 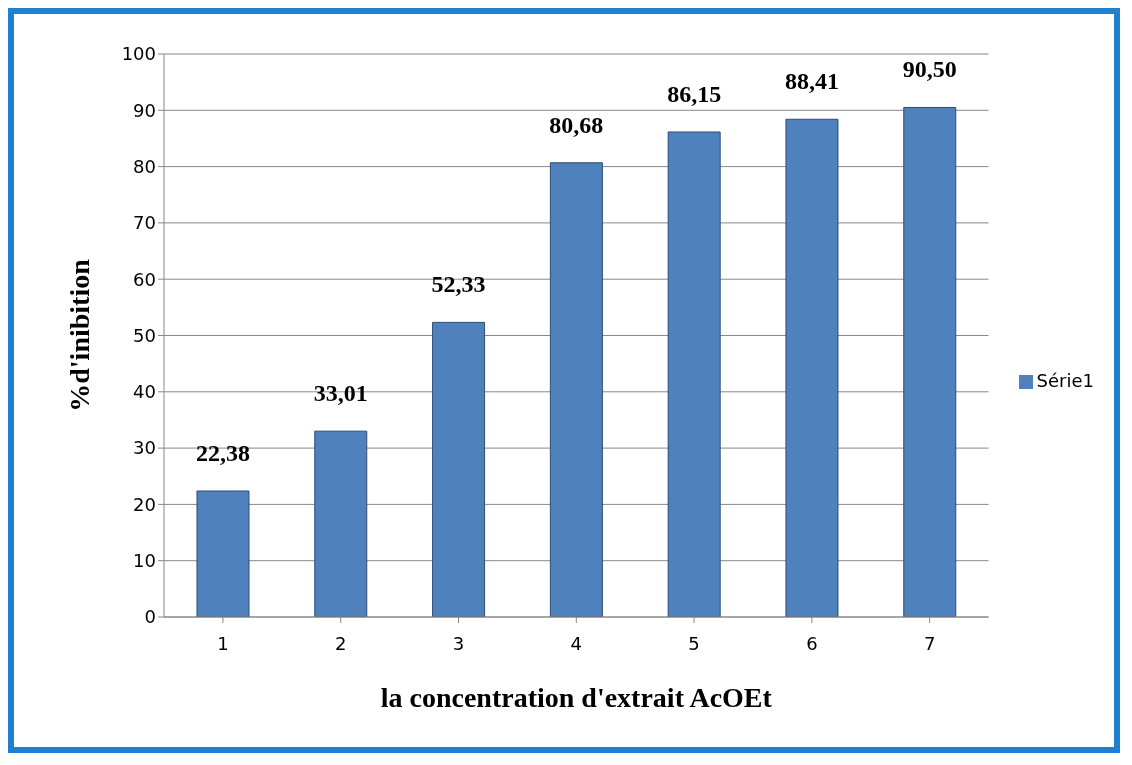 What do you see at coordinates (144, 166) in the screenshot?
I see `y-tick-label: 80` at bounding box center [144, 166].